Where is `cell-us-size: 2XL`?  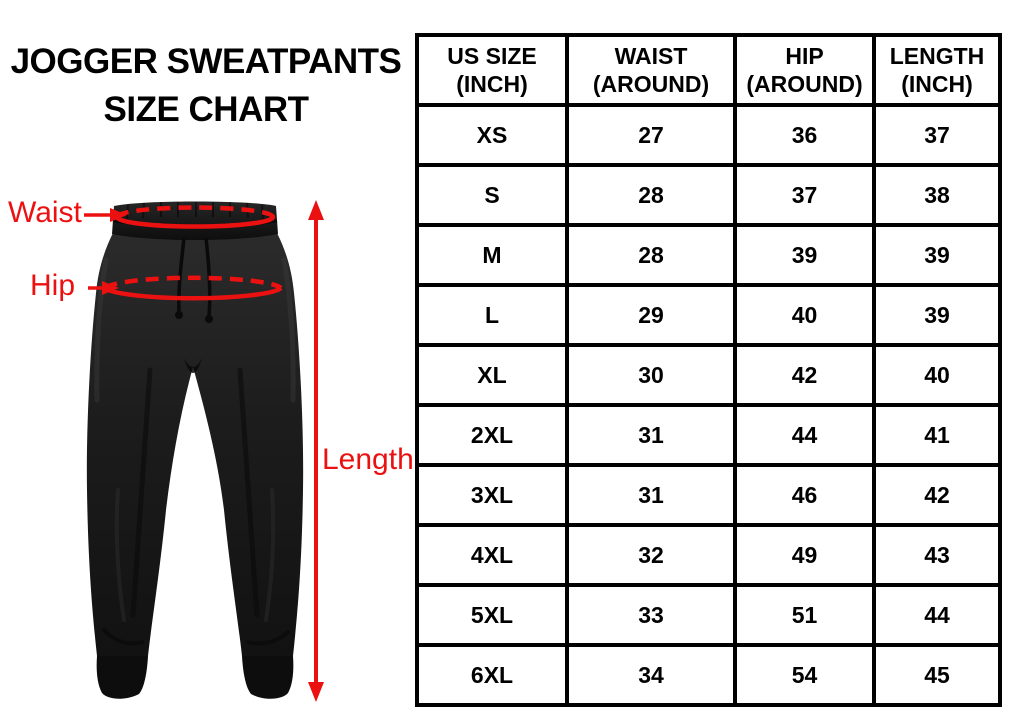
cell-us-size: 2XL is located at coordinates (492, 435).